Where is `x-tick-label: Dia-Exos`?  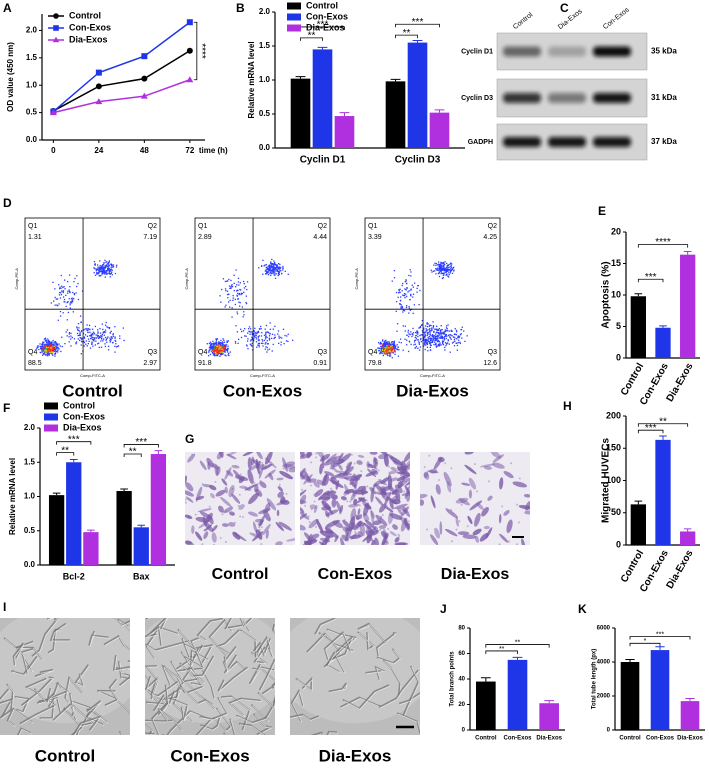 x-tick-label: Dia-Exos is located at coordinates (549, 739).